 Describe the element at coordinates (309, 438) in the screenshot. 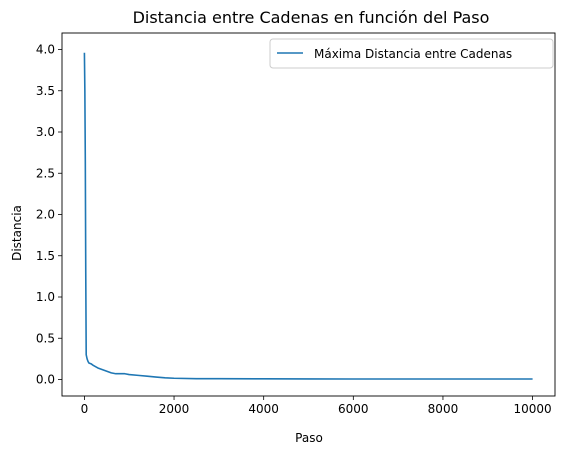

I see `x-axis-label: Paso` at that location.